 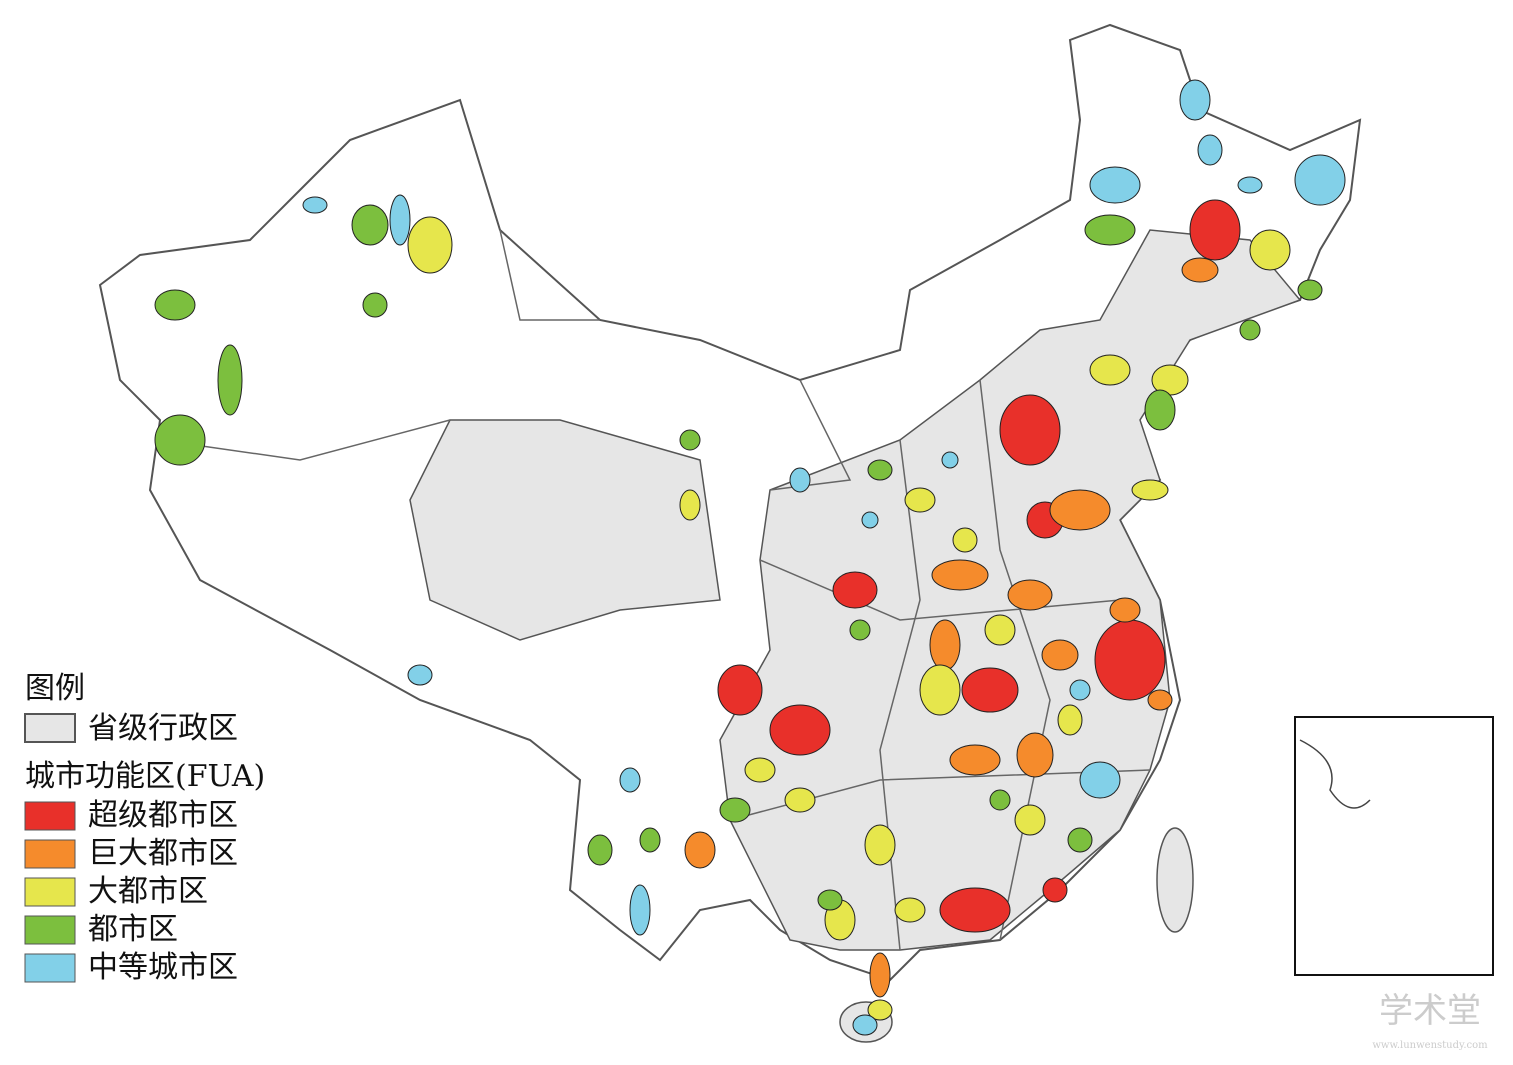 What do you see at coordinates (1394, 846) in the screenshot?
I see `inset-box` at bounding box center [1394, 846].